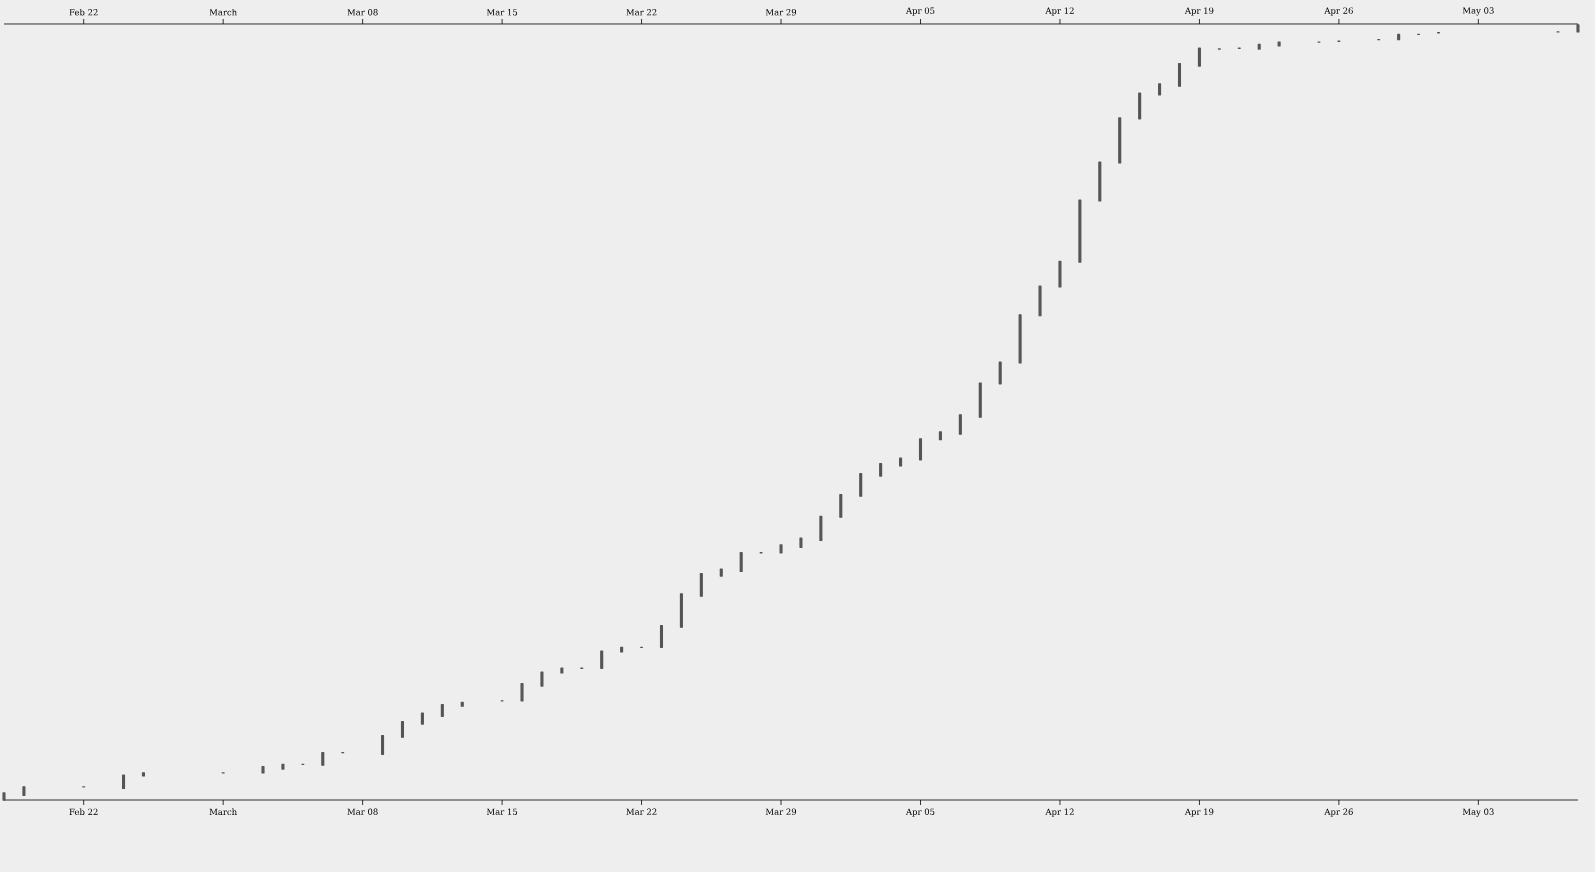  What do you see at coordinates (1199, 812) in the screenshot?
I see `x-tick-label: Apr 19` at bounding box center [1199, 812].